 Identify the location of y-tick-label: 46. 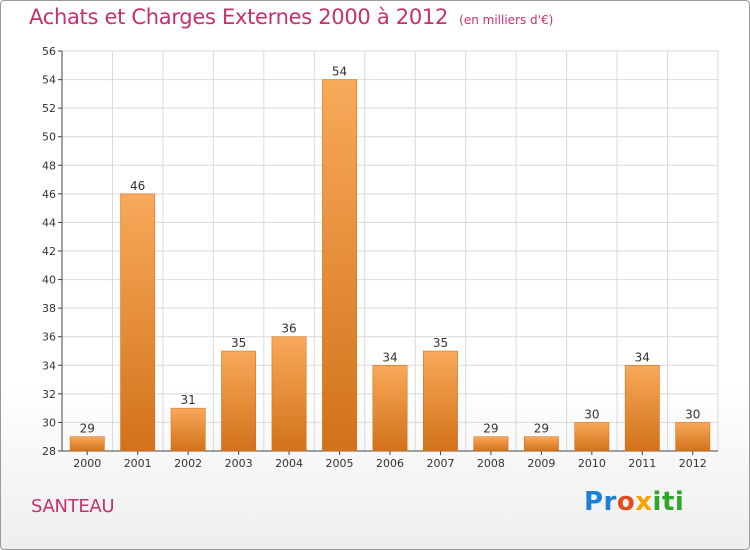
(49, 194).